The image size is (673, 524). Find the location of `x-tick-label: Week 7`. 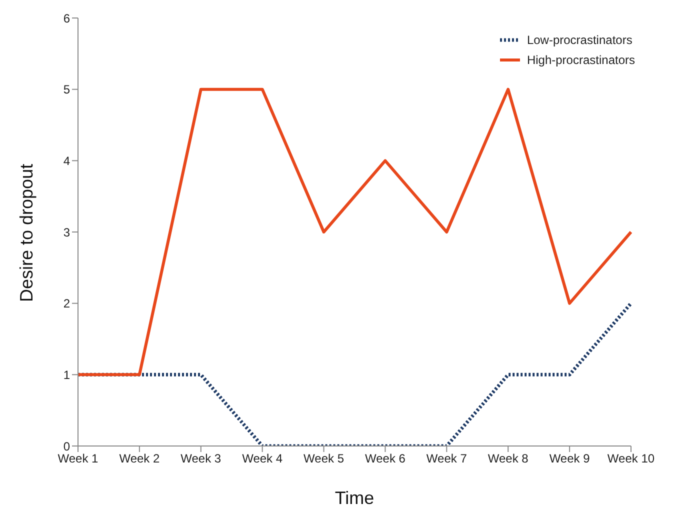

x-tick-label: Week 7 is located at coordinates (447, 459).